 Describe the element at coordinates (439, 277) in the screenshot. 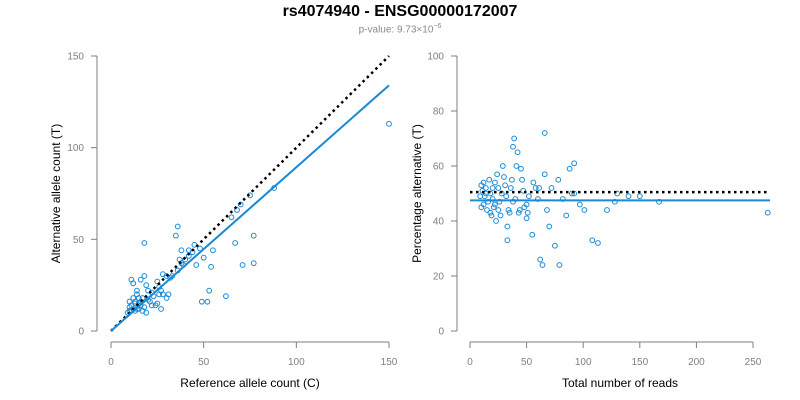

I see `y-tick-label: 20` at that location.